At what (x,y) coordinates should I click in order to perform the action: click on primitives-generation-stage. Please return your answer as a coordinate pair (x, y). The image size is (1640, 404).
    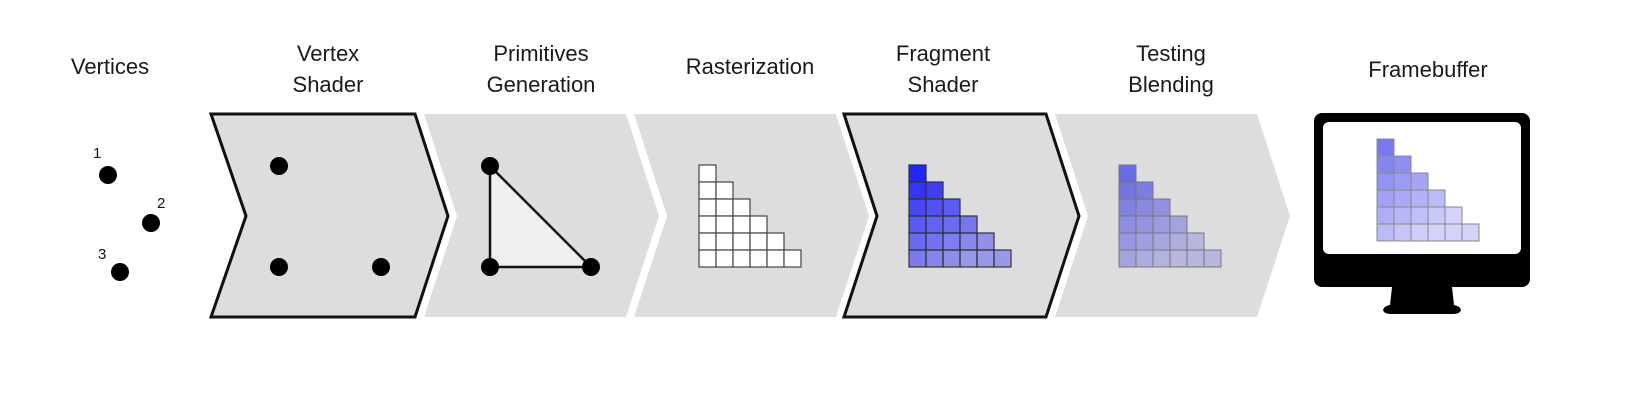
    Looking at the image, I should click on (541, 215).